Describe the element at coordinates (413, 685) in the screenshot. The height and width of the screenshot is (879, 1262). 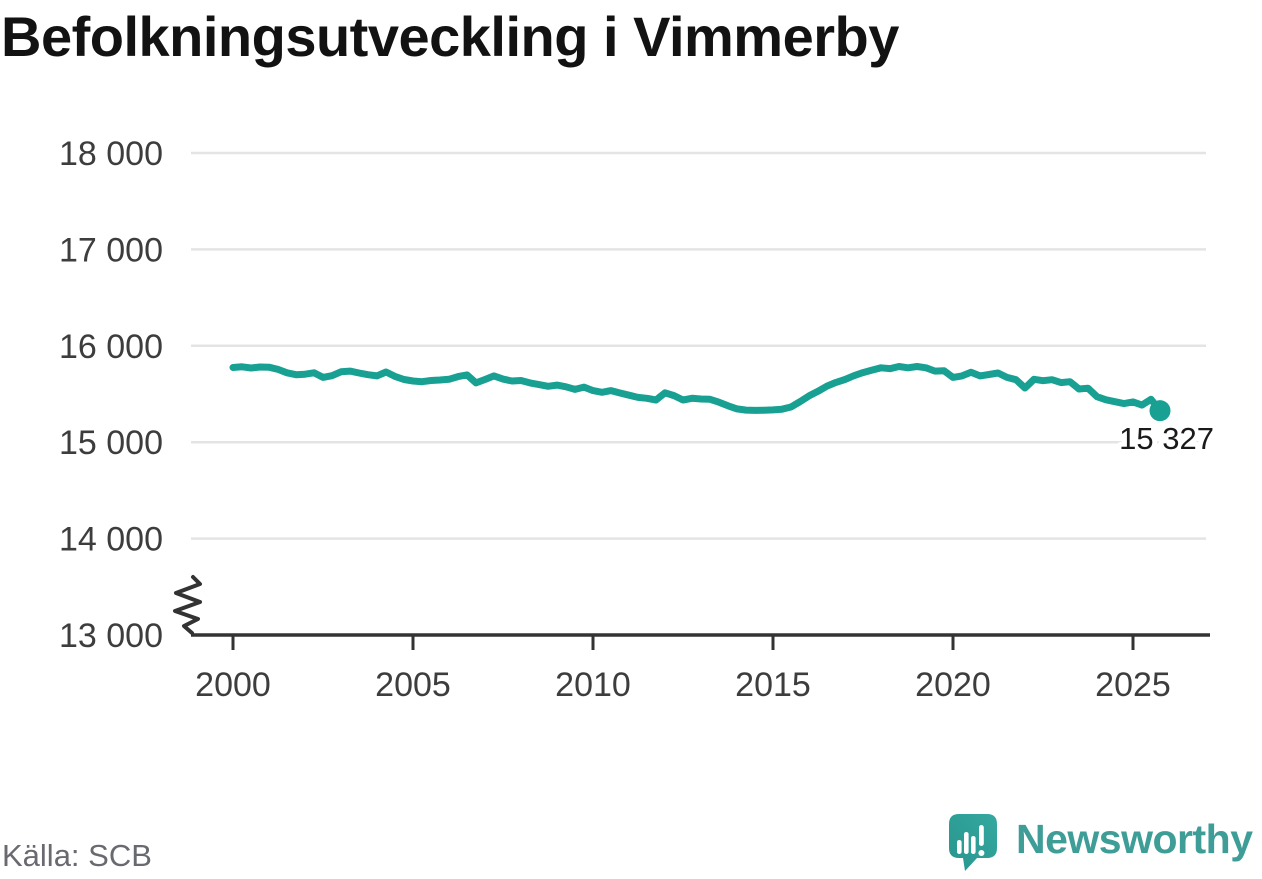
I see `x-tick-label: 2005` at that location.